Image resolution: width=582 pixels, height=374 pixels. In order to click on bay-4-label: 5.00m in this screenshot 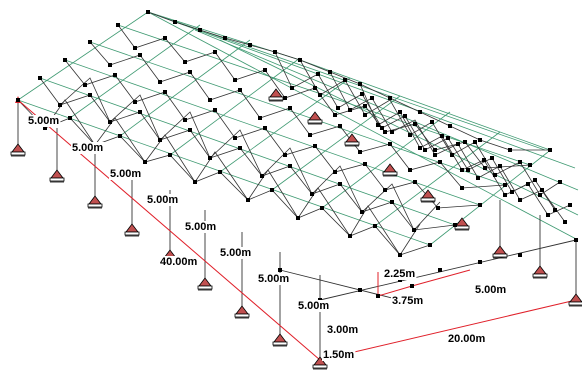, I will do `click(162, 200)`.